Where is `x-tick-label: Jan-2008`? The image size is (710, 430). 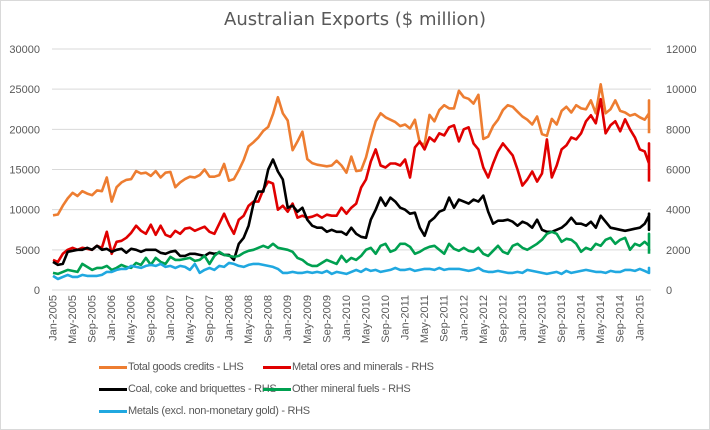 x-tick-label: Jan-2008 is located at coordinates (230, 318).